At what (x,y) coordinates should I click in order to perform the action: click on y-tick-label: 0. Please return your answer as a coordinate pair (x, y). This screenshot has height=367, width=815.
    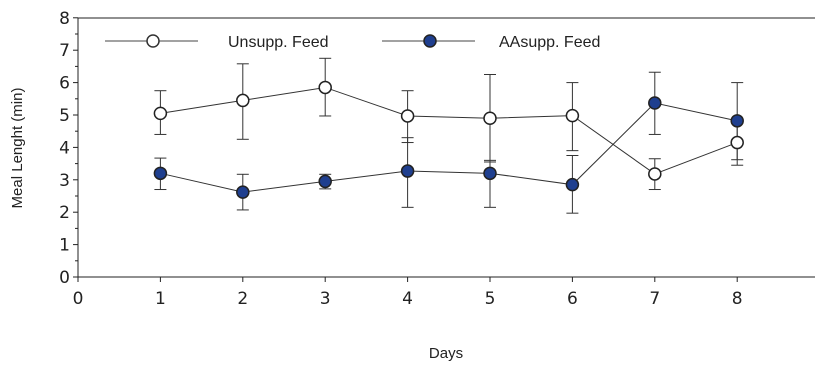
    Looking at the image, I should click on (64, 278).